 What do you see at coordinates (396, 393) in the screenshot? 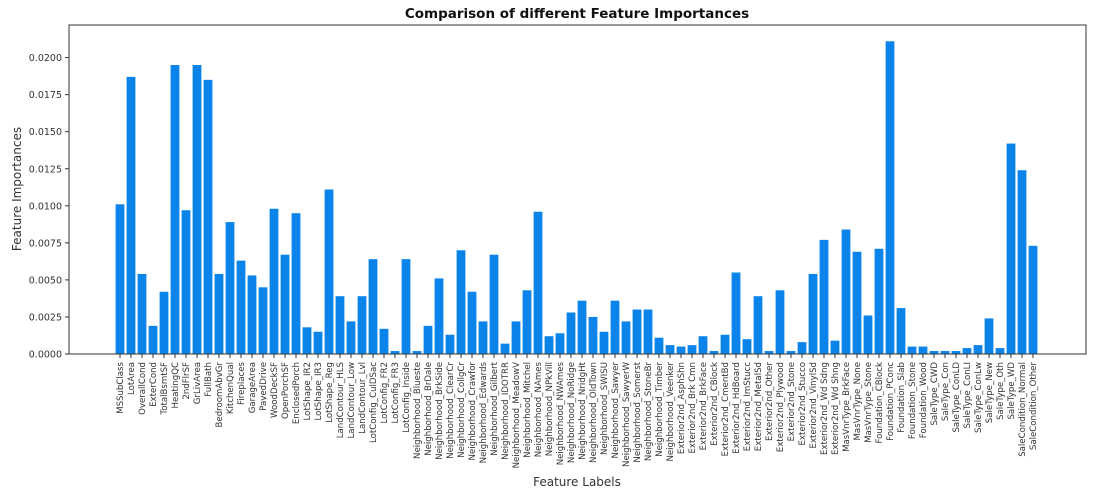
I see `x-tick-label: LotConfig_FR3` at bounding box center [396, 393].